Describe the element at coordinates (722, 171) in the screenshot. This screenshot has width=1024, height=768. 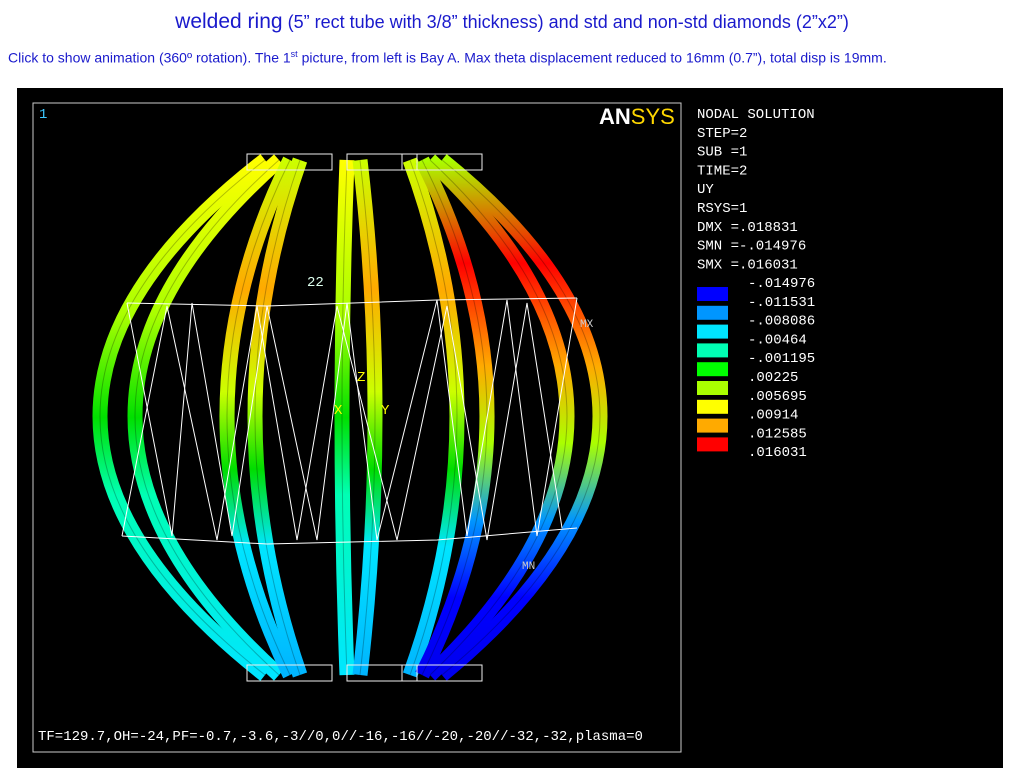
I see `info-line: TIME=2` at that location.